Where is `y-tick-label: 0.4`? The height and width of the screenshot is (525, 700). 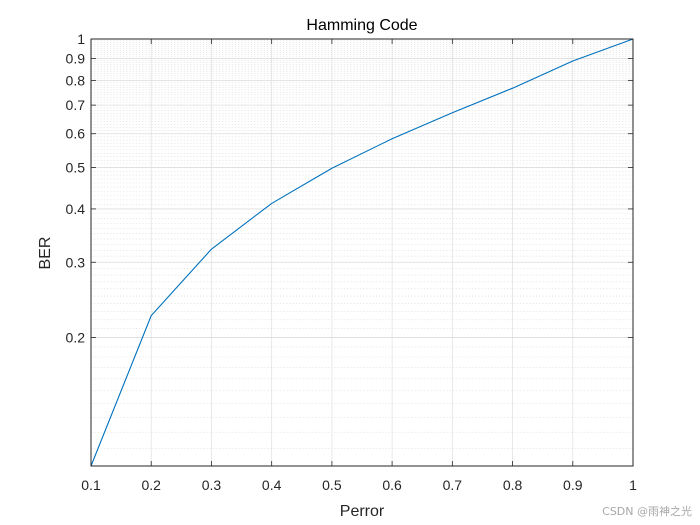 y-tick-label: 0.4 is located at coordinates (76, 209).